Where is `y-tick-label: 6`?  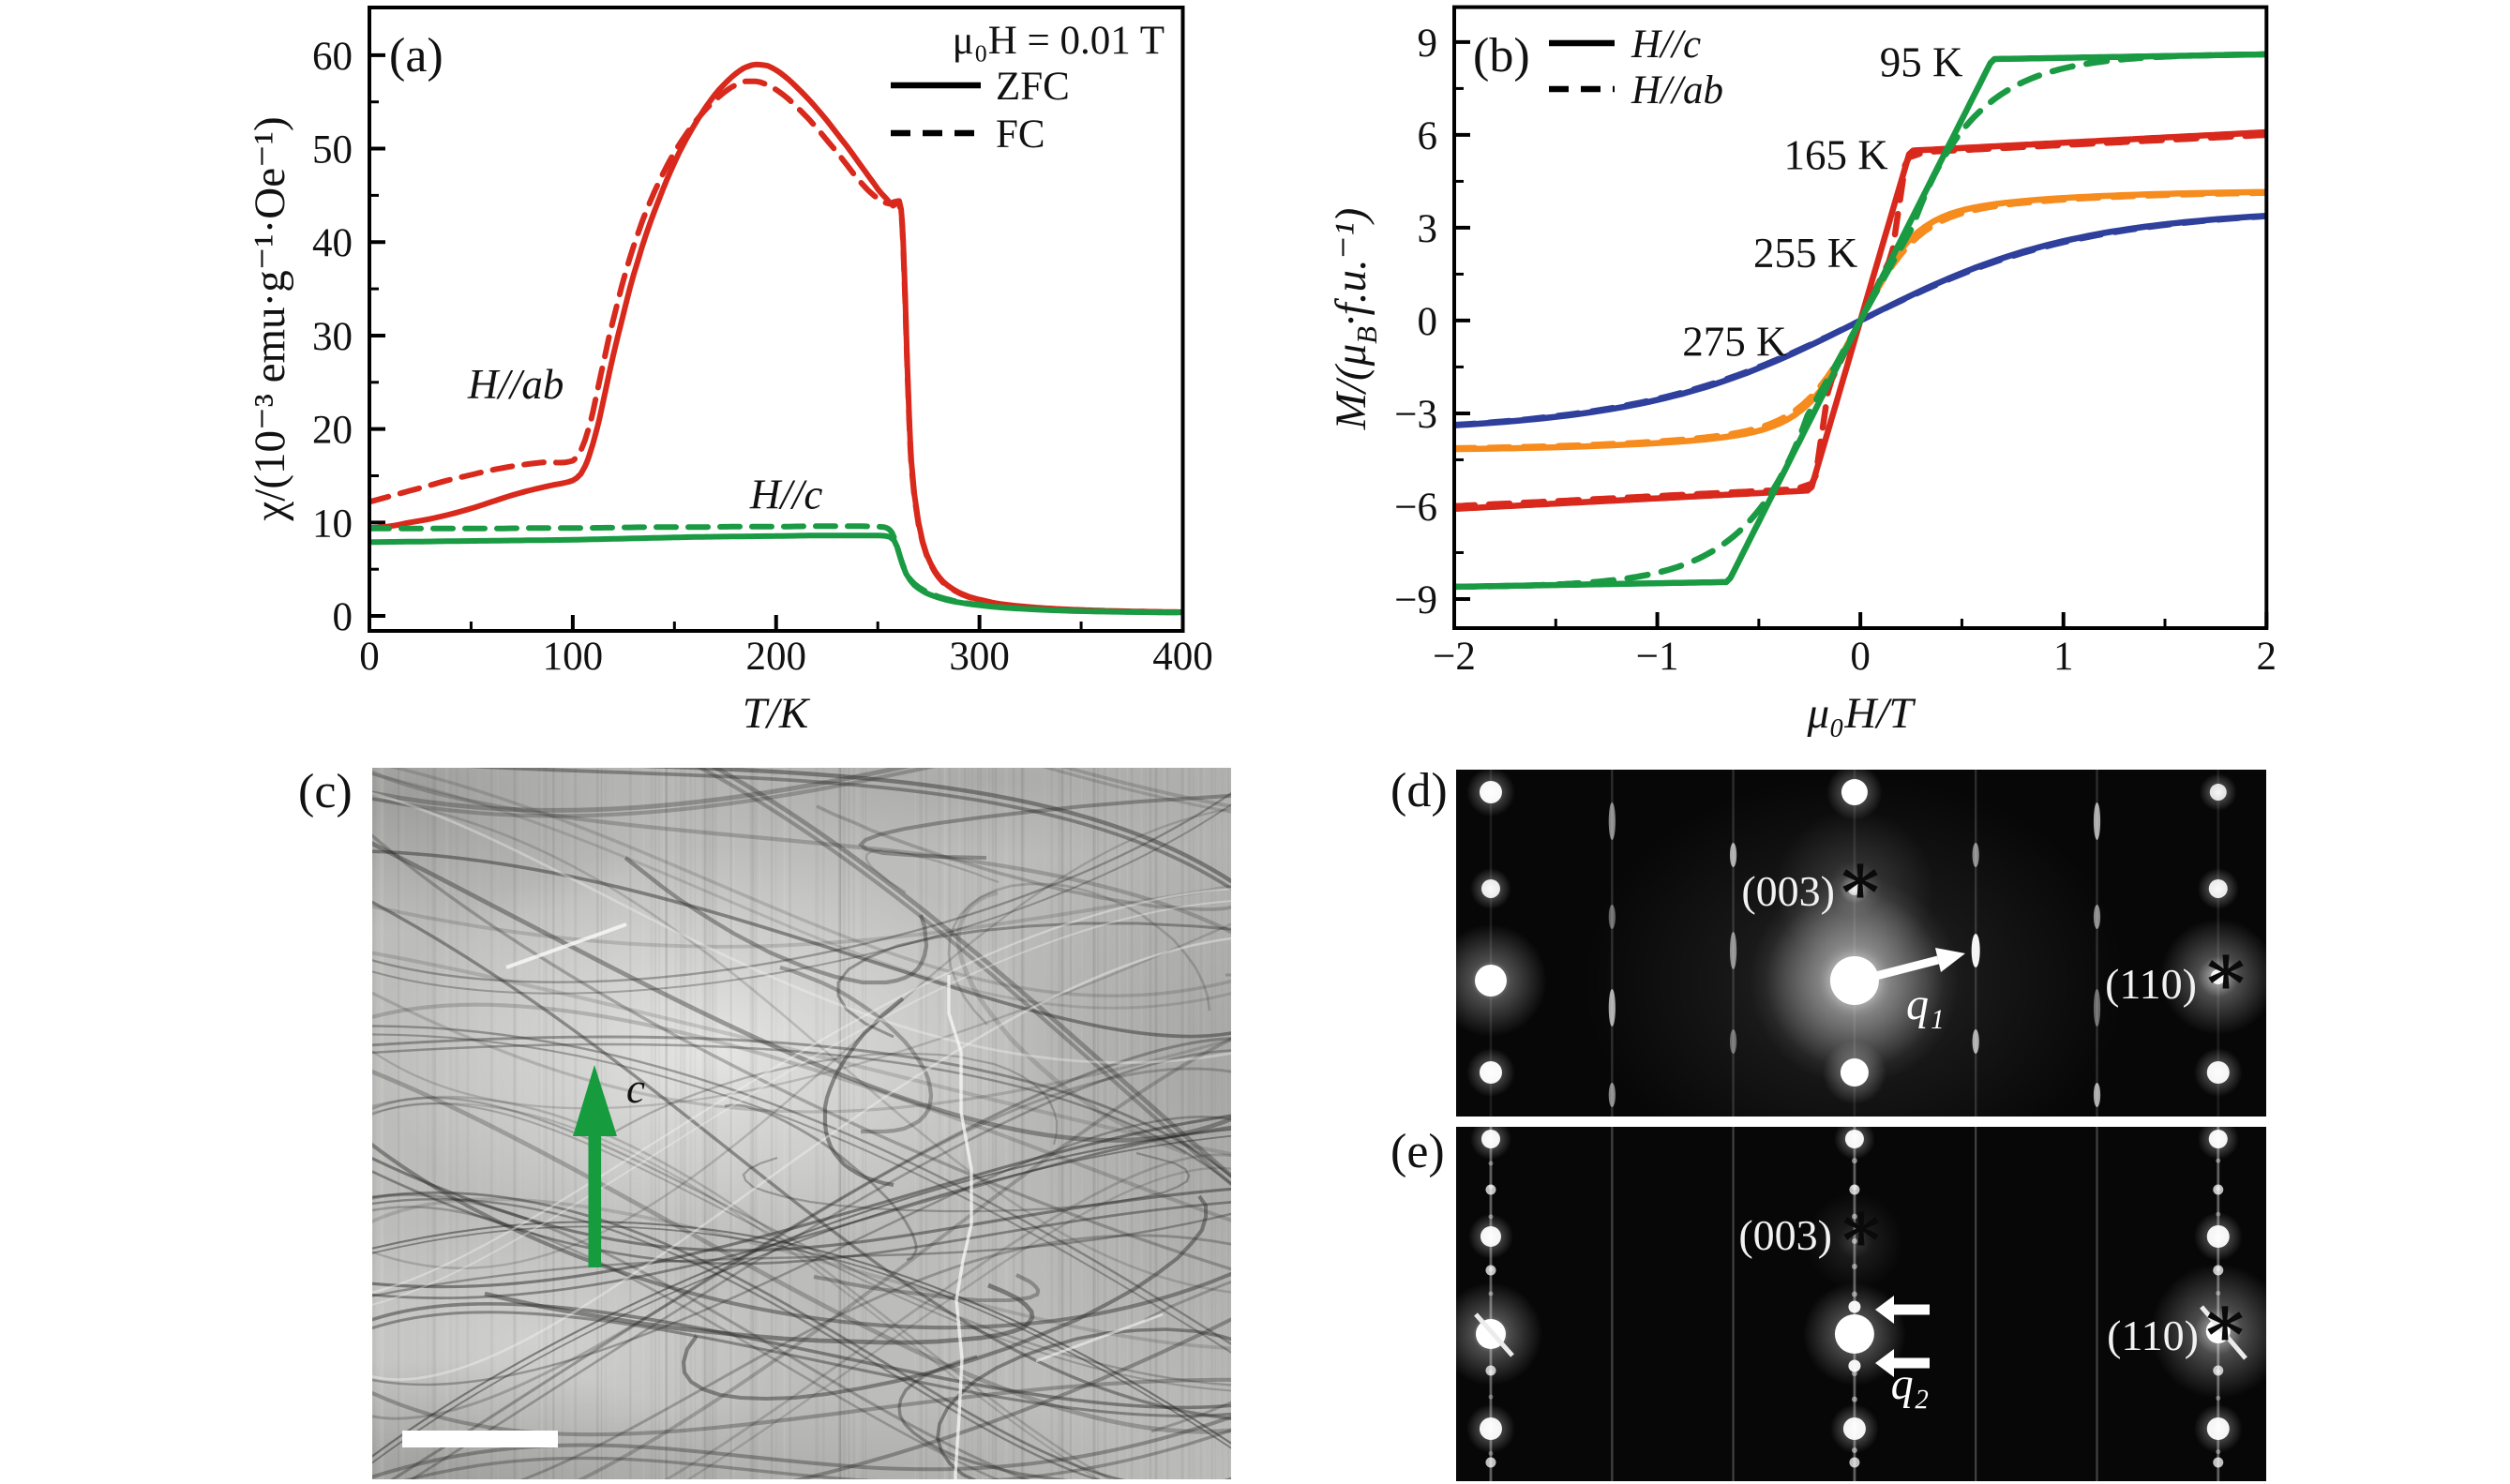 y-tick-label: 6 is located at coordinates (1428, 136).